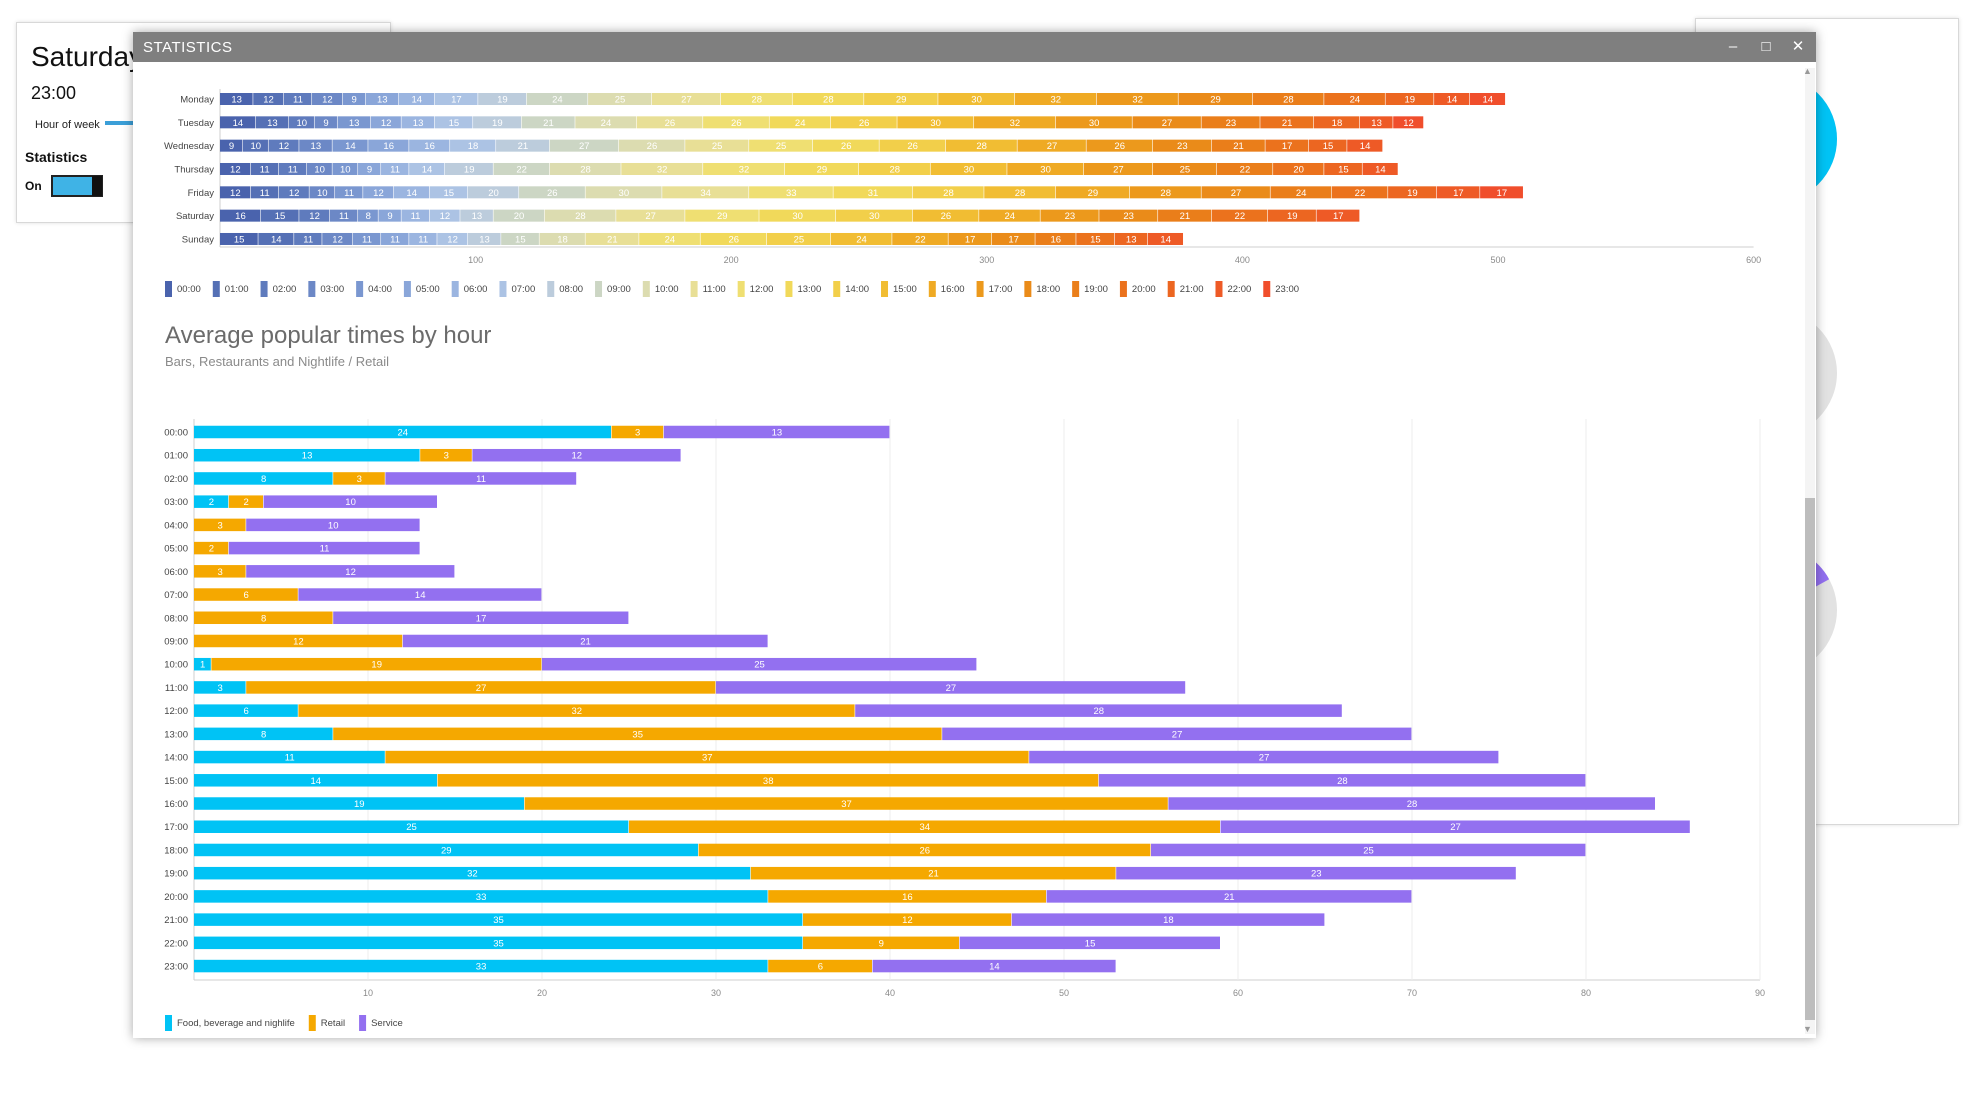 This screenshot has height=1119, width=1965. I want to click on statistics-toggle, so click(77, 186).